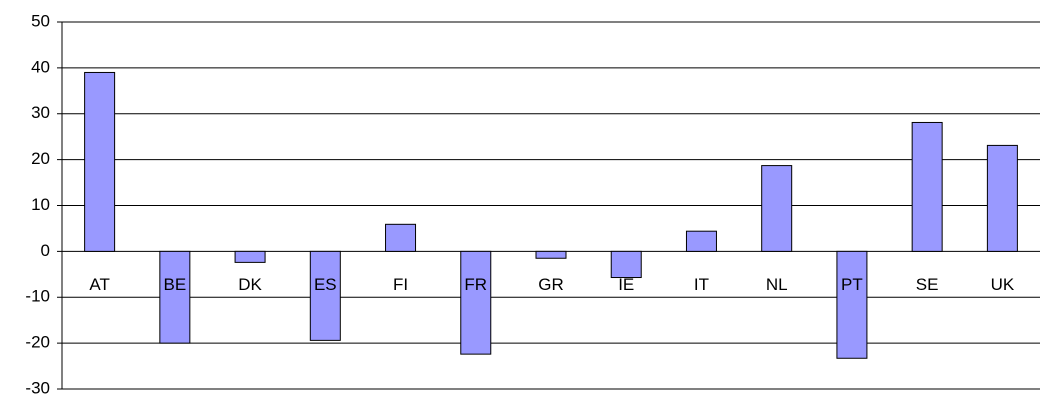 The width and height of the screenshot is (1048, 401). I want to click on y-tick-label: 40, so click(40, 66).